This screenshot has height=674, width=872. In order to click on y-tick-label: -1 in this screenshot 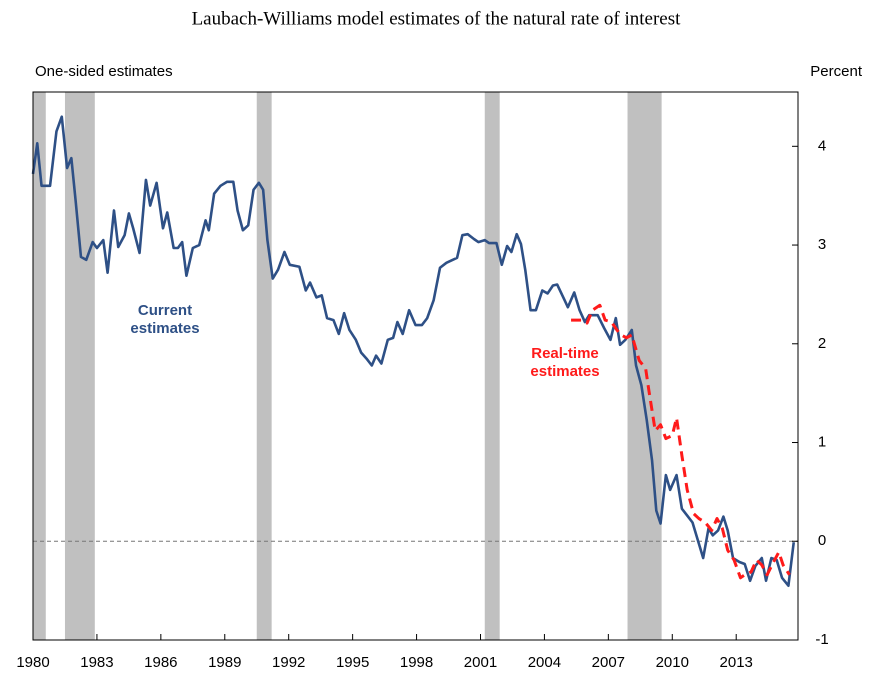, I will do `click(821, 639)`.